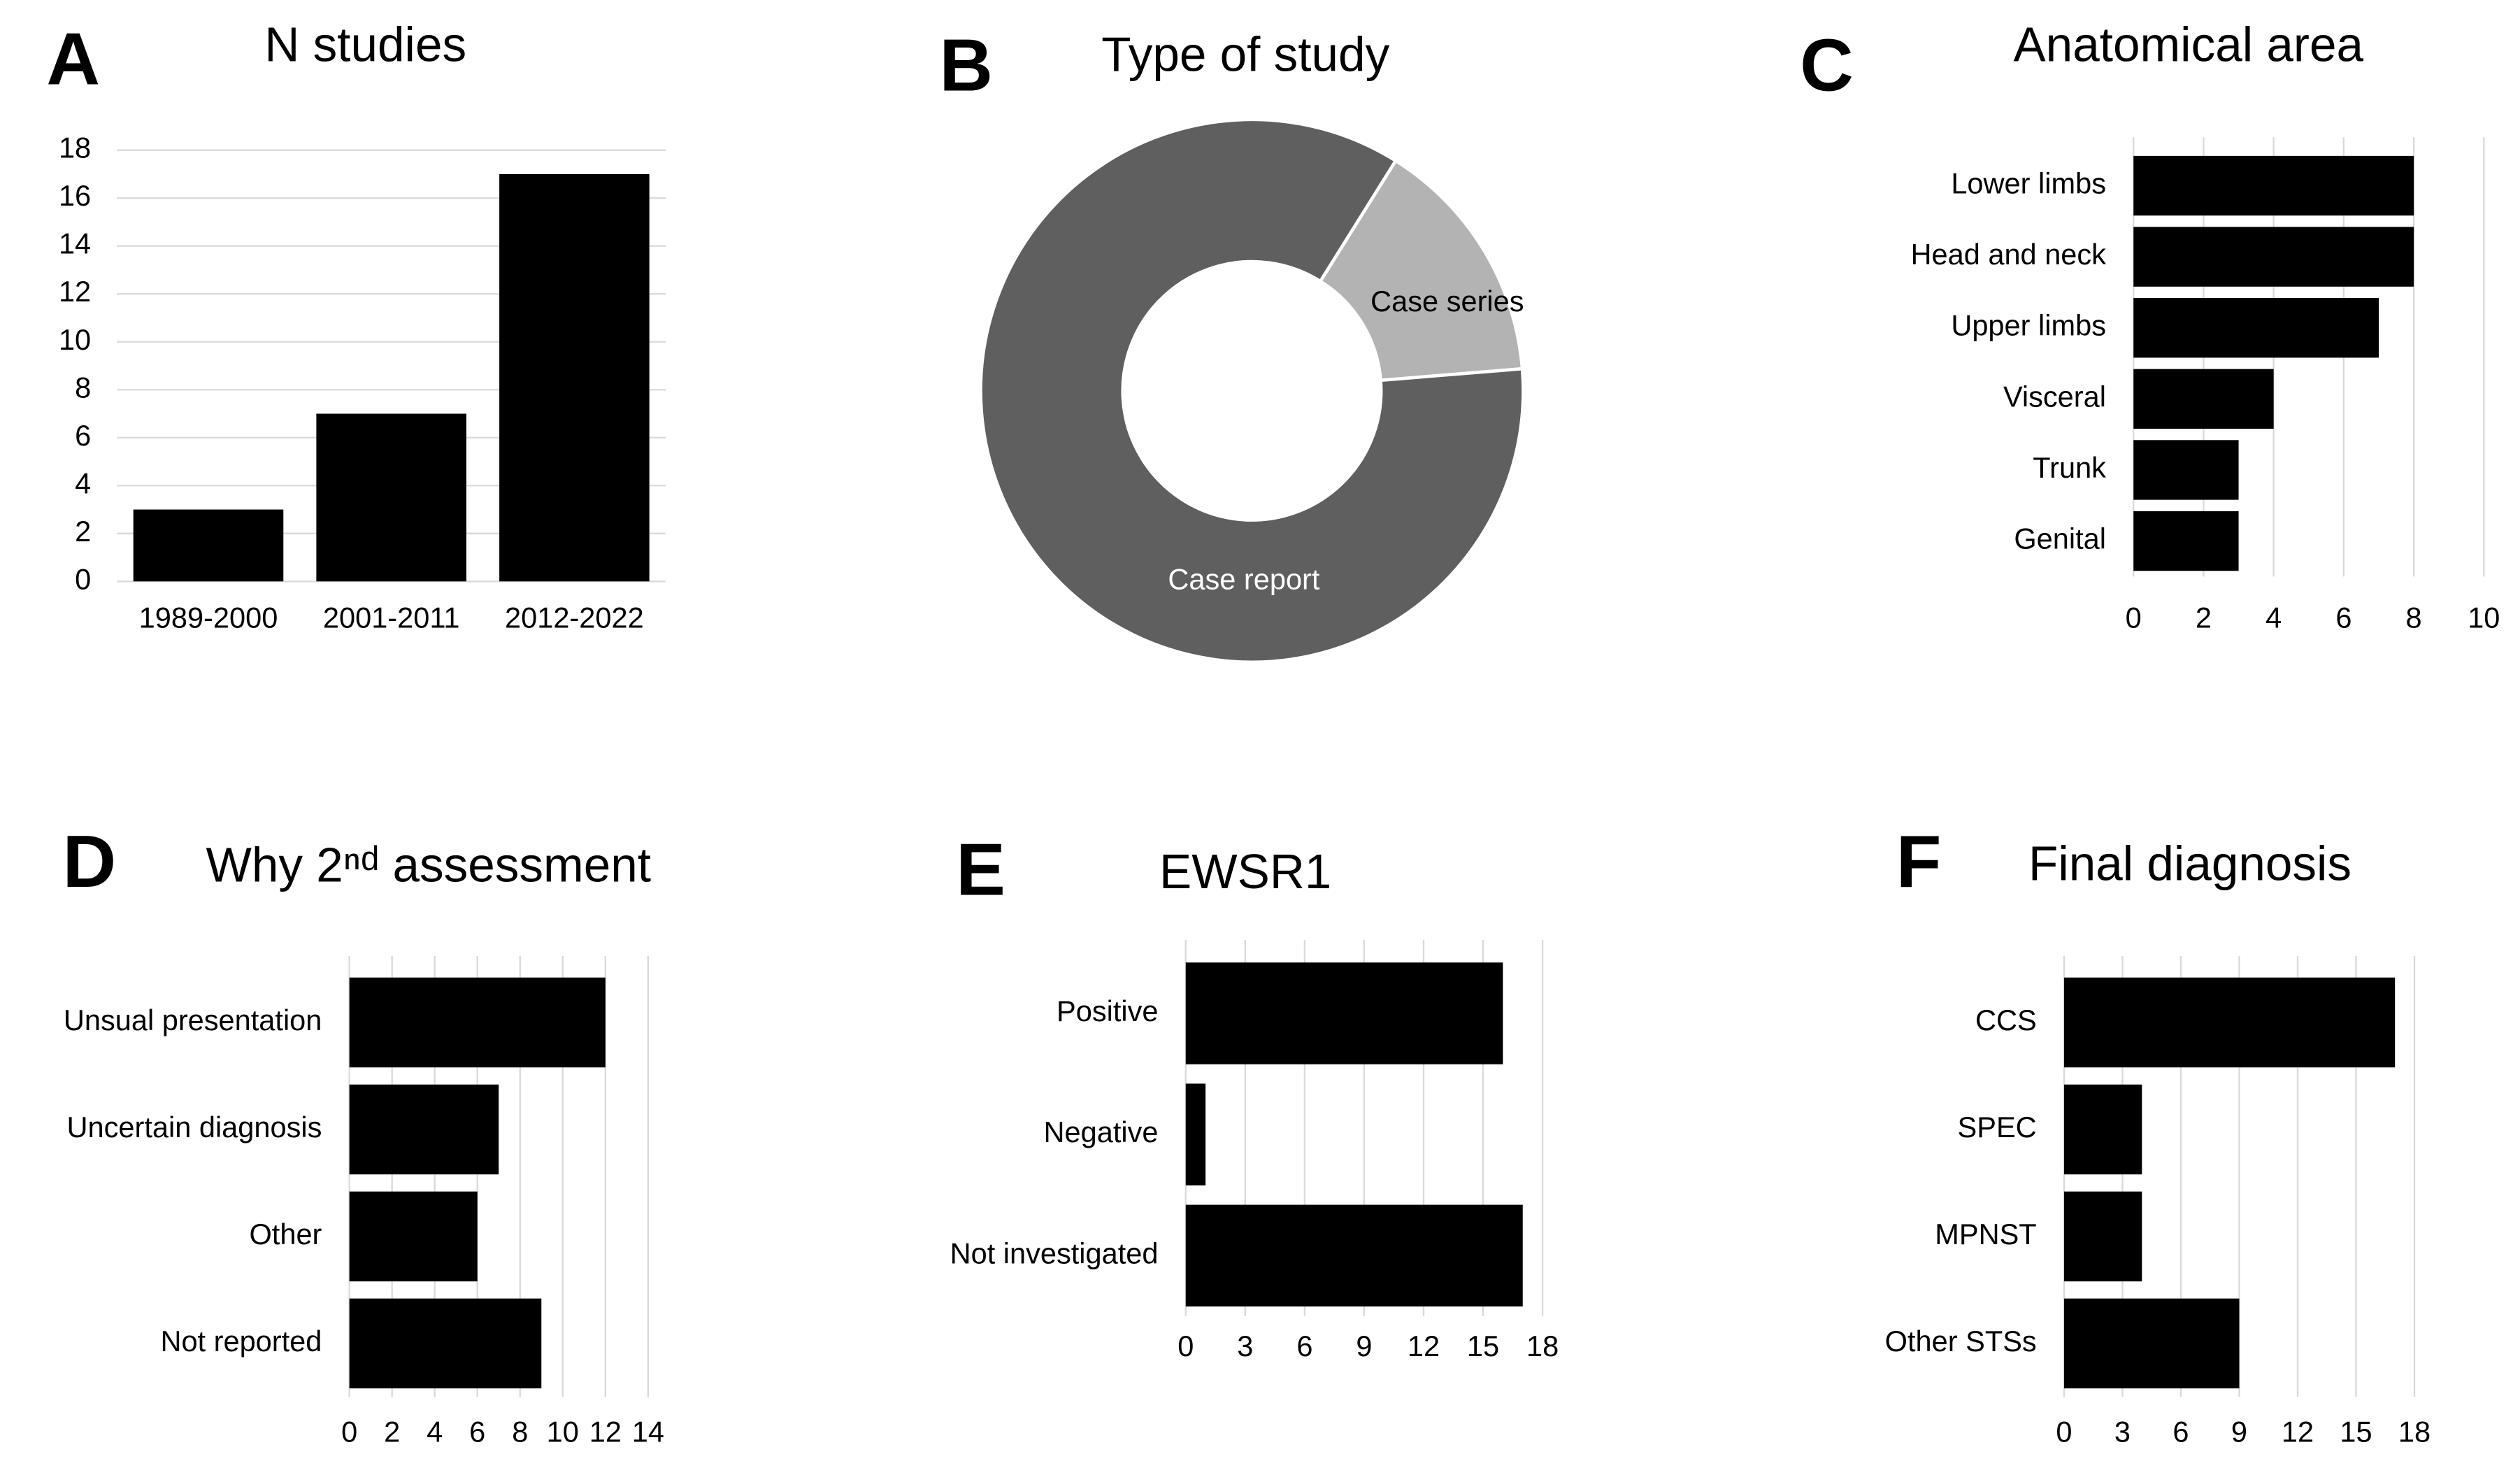  I want to click on y-tick-label: Uncertain diagnosis, so click(194, 1127).